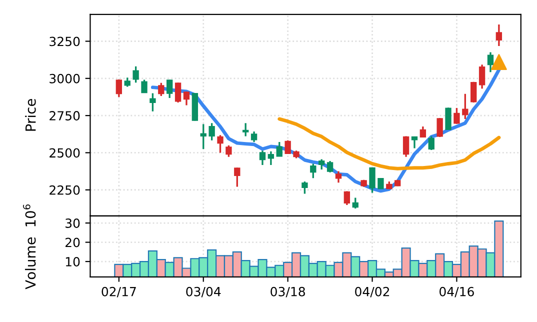 Image resolution: width=537 pixels, height=322 pixels. What do you see at coordinates (65, 41) in the screenshot?
I see `y-tick-label: 3250` at bounding box center [65, 41].